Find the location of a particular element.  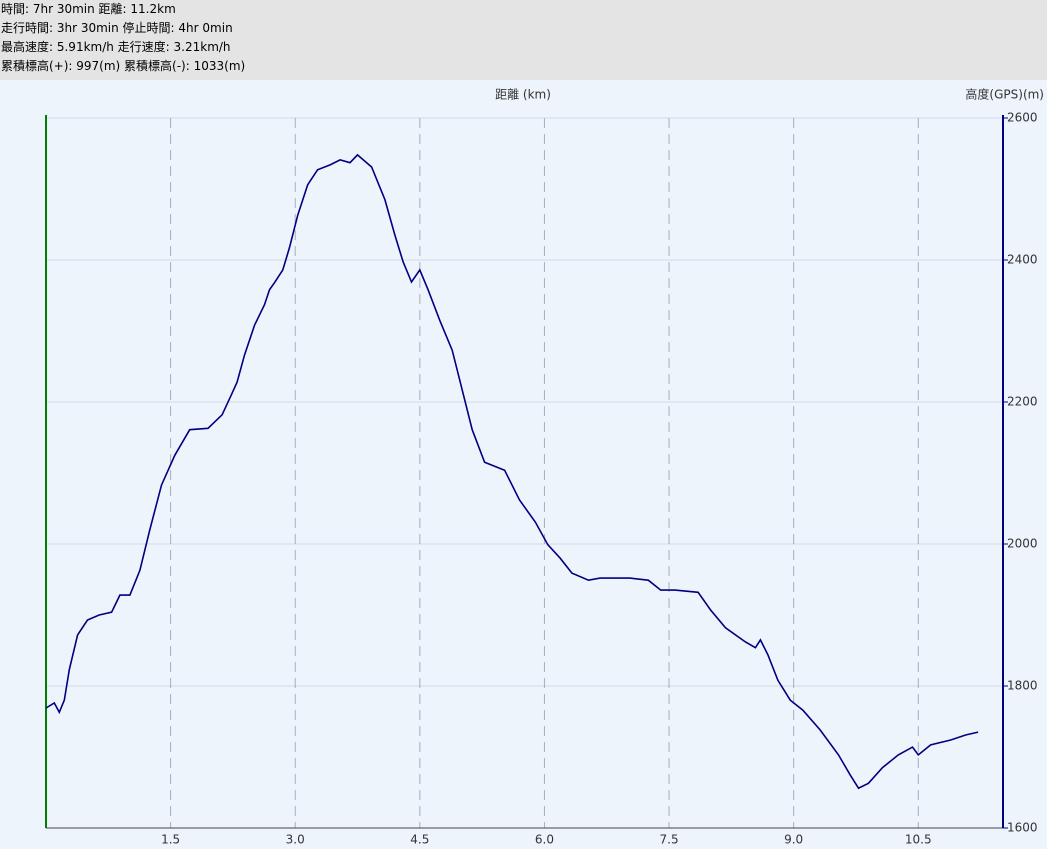

summary-line: 時間: 7hr 30min 距離: 11.2km is located at coordinates (88, 9).